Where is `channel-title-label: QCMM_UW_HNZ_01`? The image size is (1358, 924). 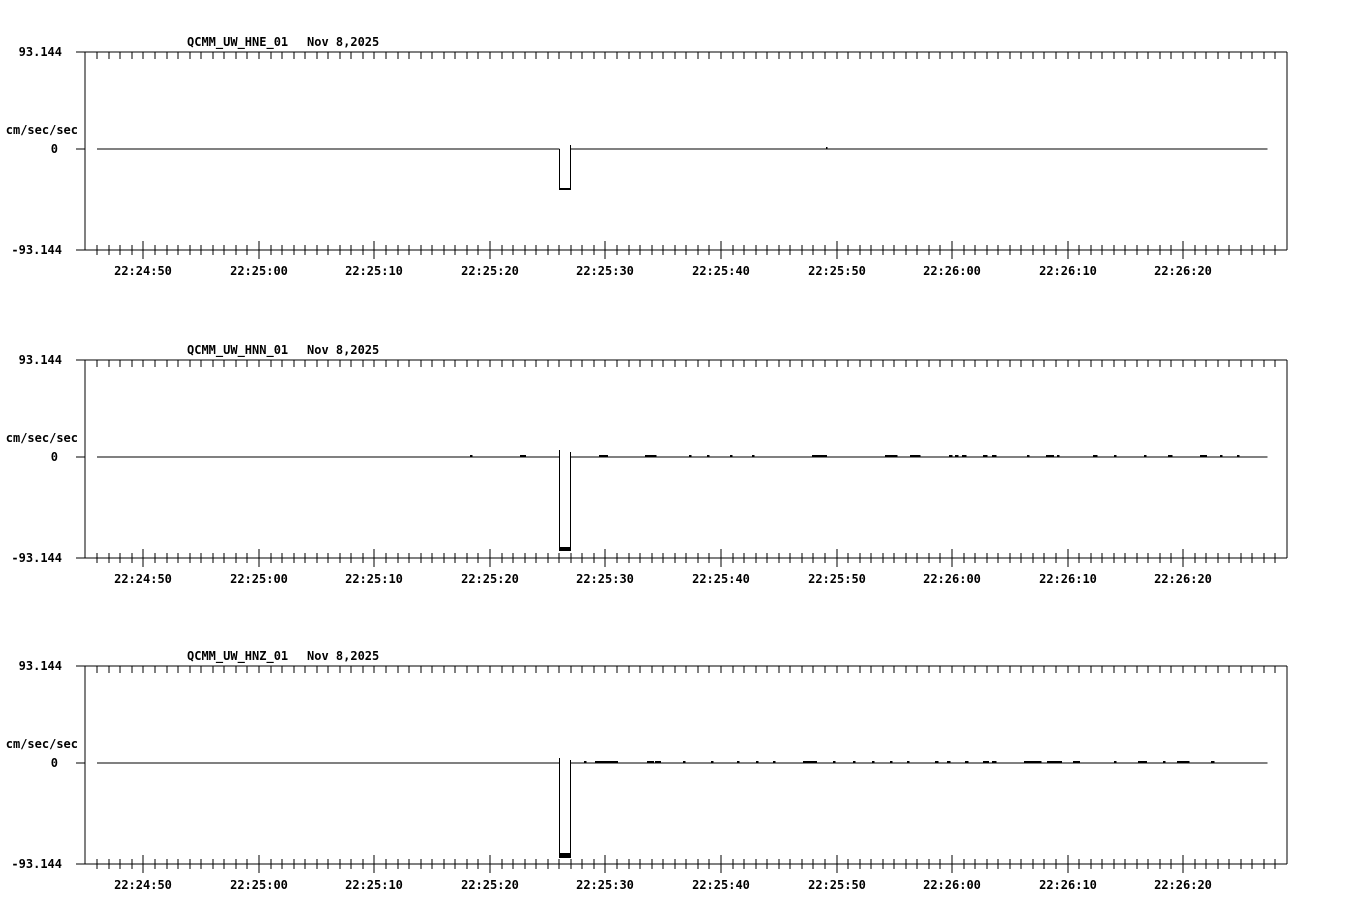 channel-title-label: QCMM_UW_HNZ_01 is located at coordinates (238, 656).